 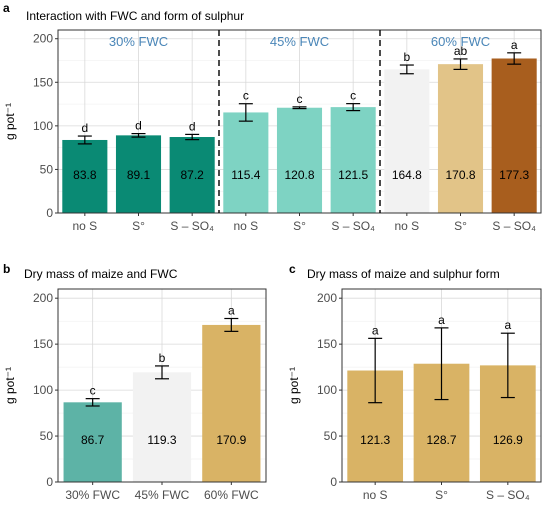 What do you see at coordinates (460, 175) in the screenshot?
I see `value-label: 170.8` at bounding box center [460, 175].